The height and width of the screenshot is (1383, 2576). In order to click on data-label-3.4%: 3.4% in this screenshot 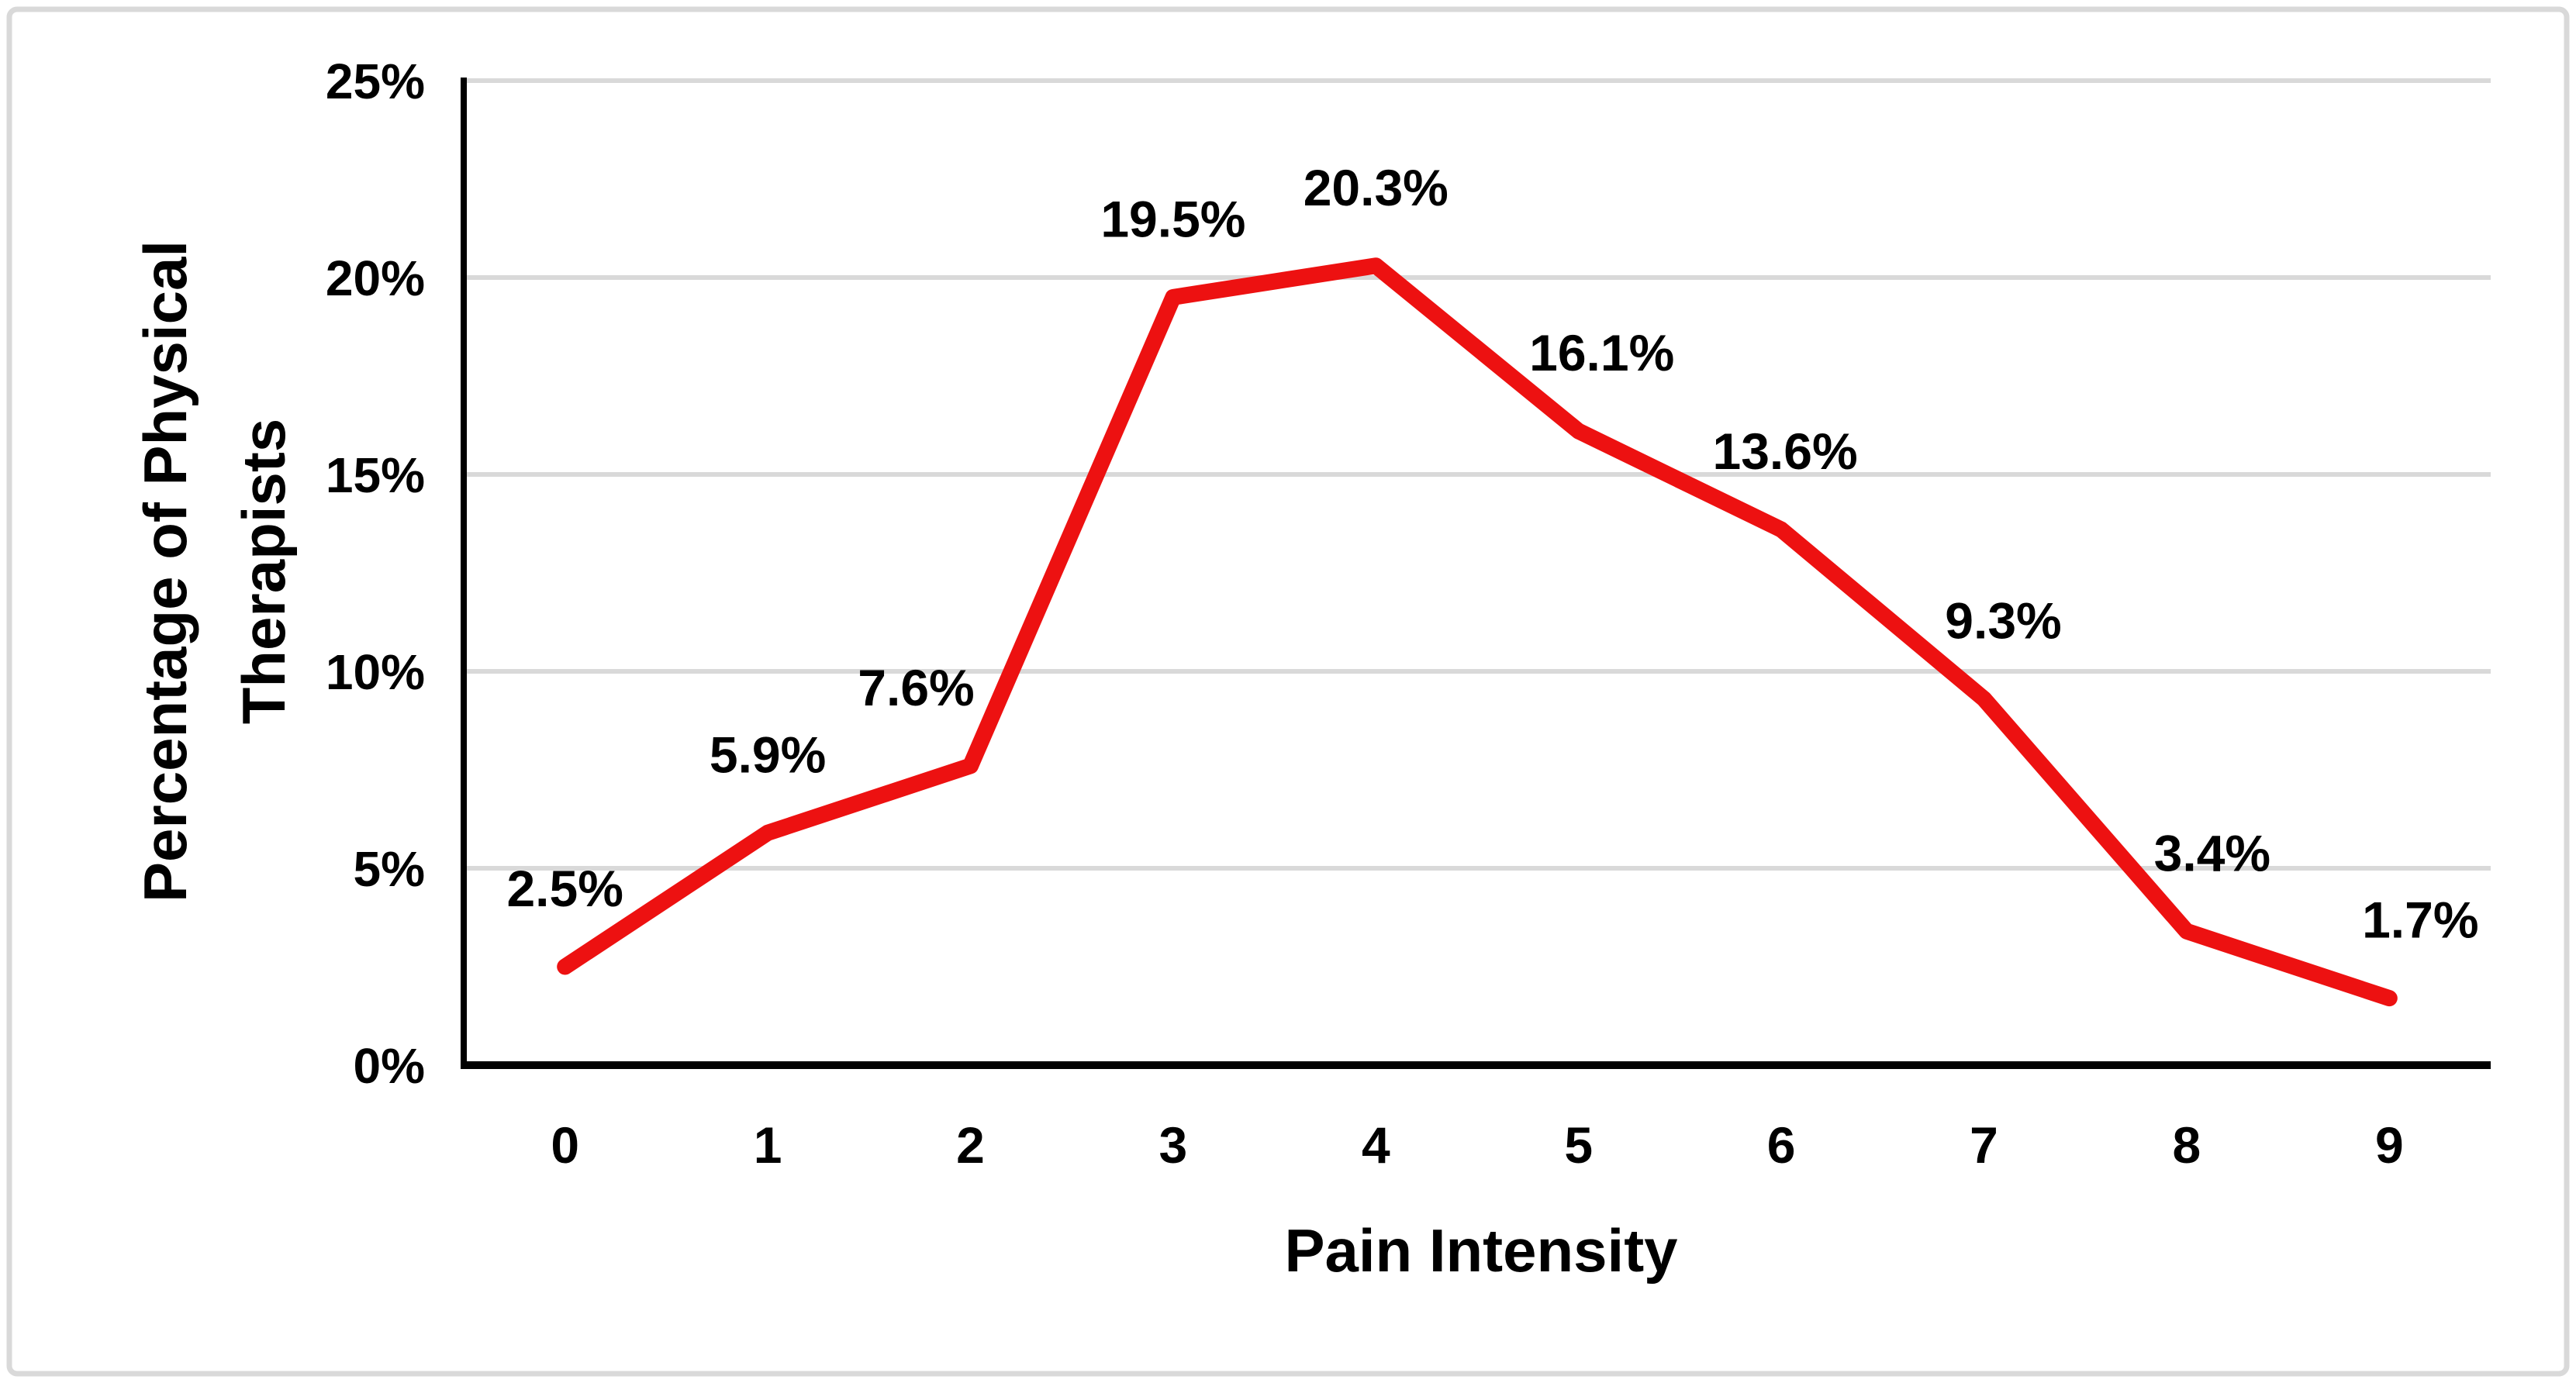, I will do `click(2212, 852)`.